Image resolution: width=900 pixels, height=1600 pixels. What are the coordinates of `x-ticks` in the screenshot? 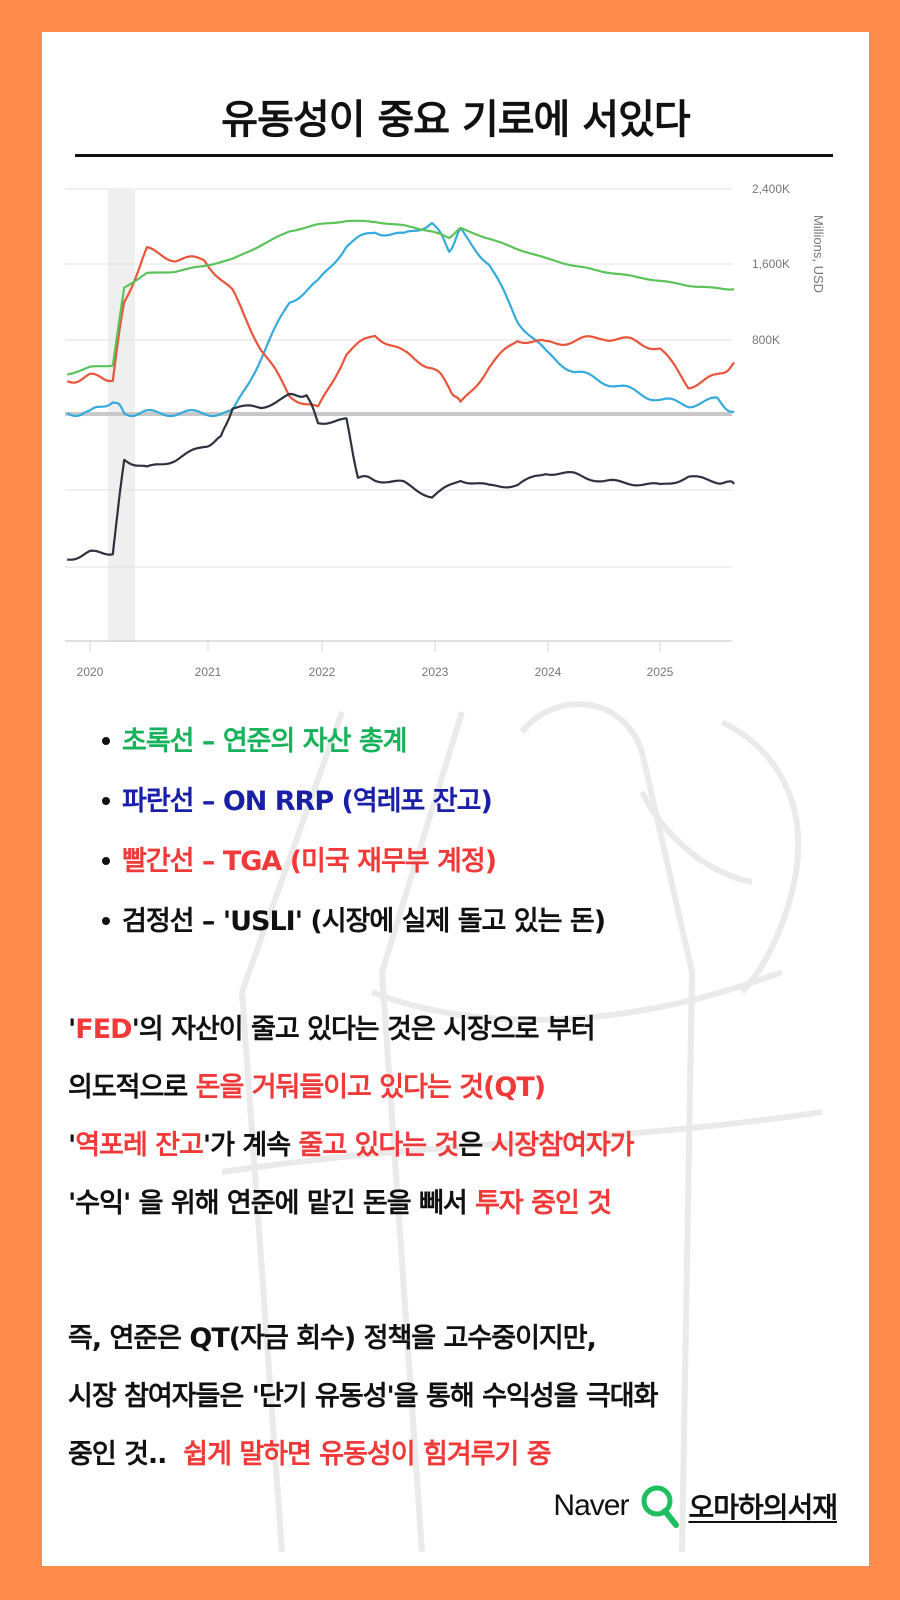 It's located at (375, 646).